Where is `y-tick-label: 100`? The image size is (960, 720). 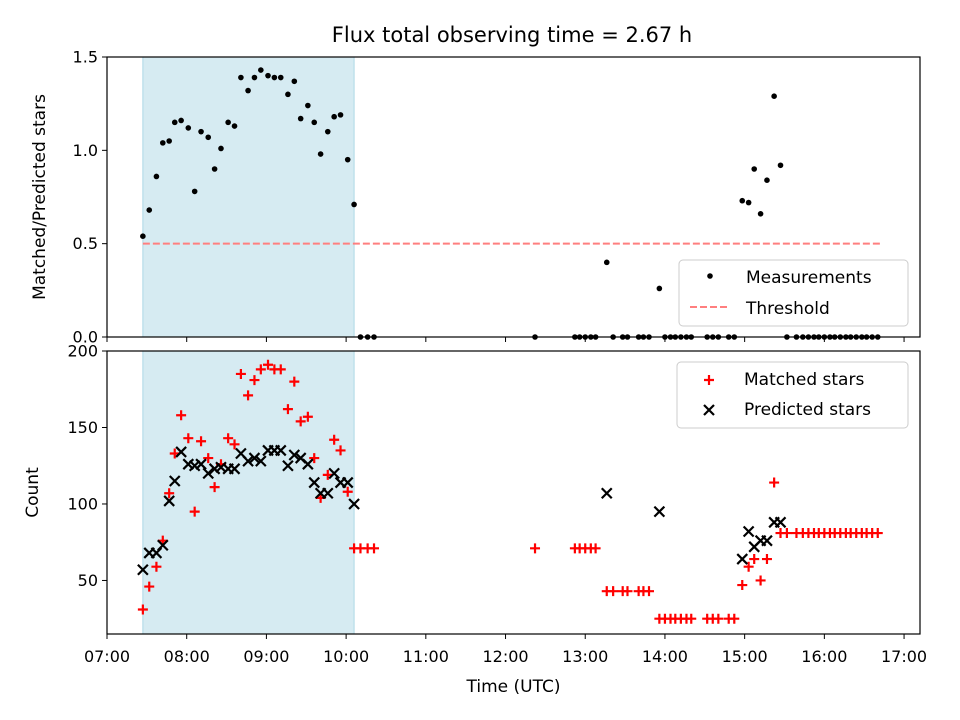
y-tick-label: 100 is located at coordinates (82, 503).